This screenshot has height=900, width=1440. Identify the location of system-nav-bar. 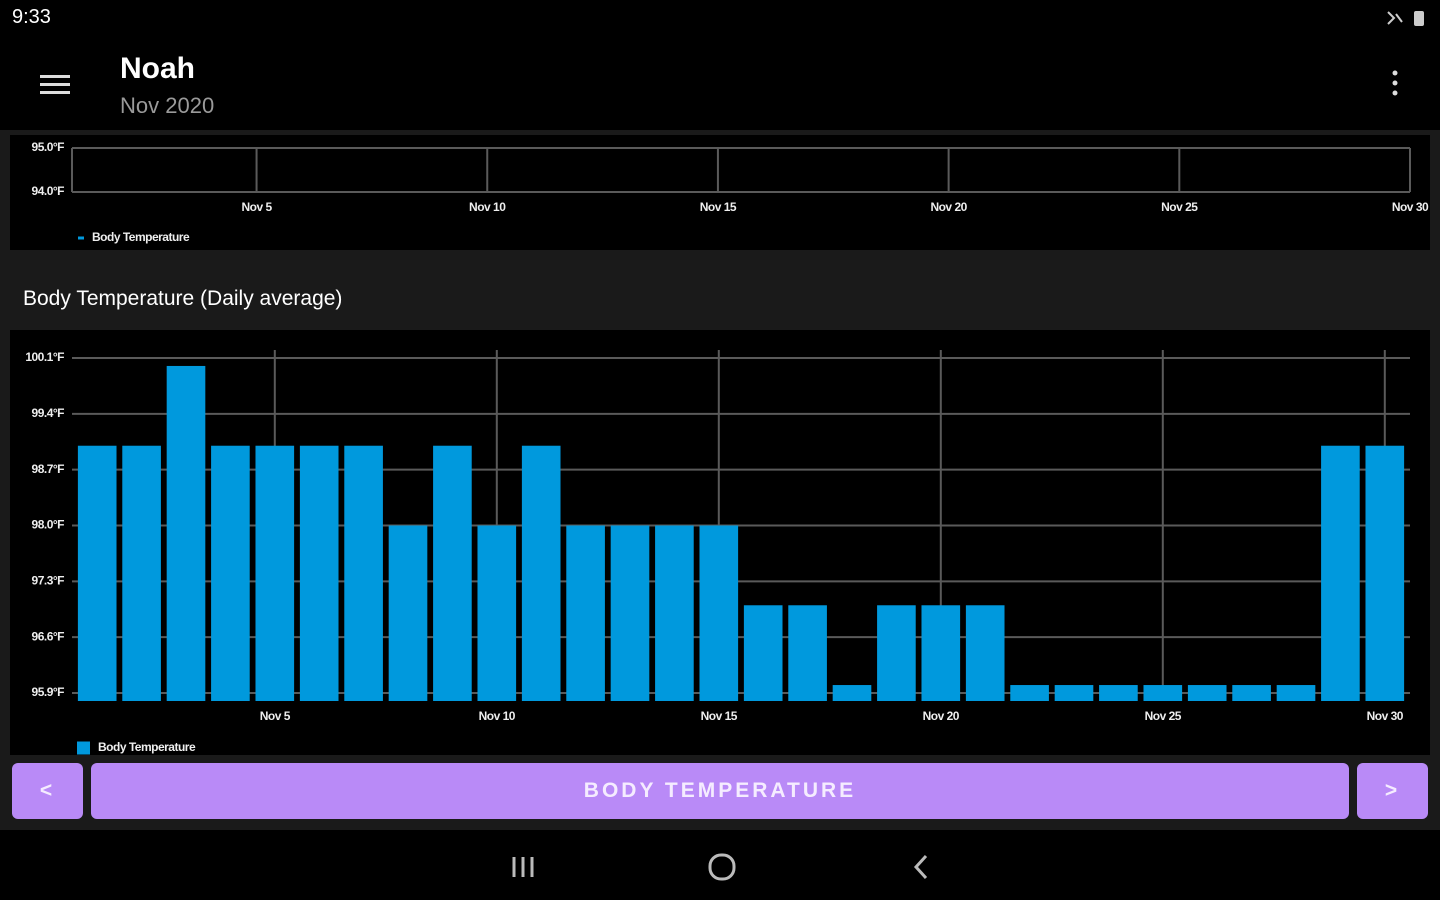
(720, 867).